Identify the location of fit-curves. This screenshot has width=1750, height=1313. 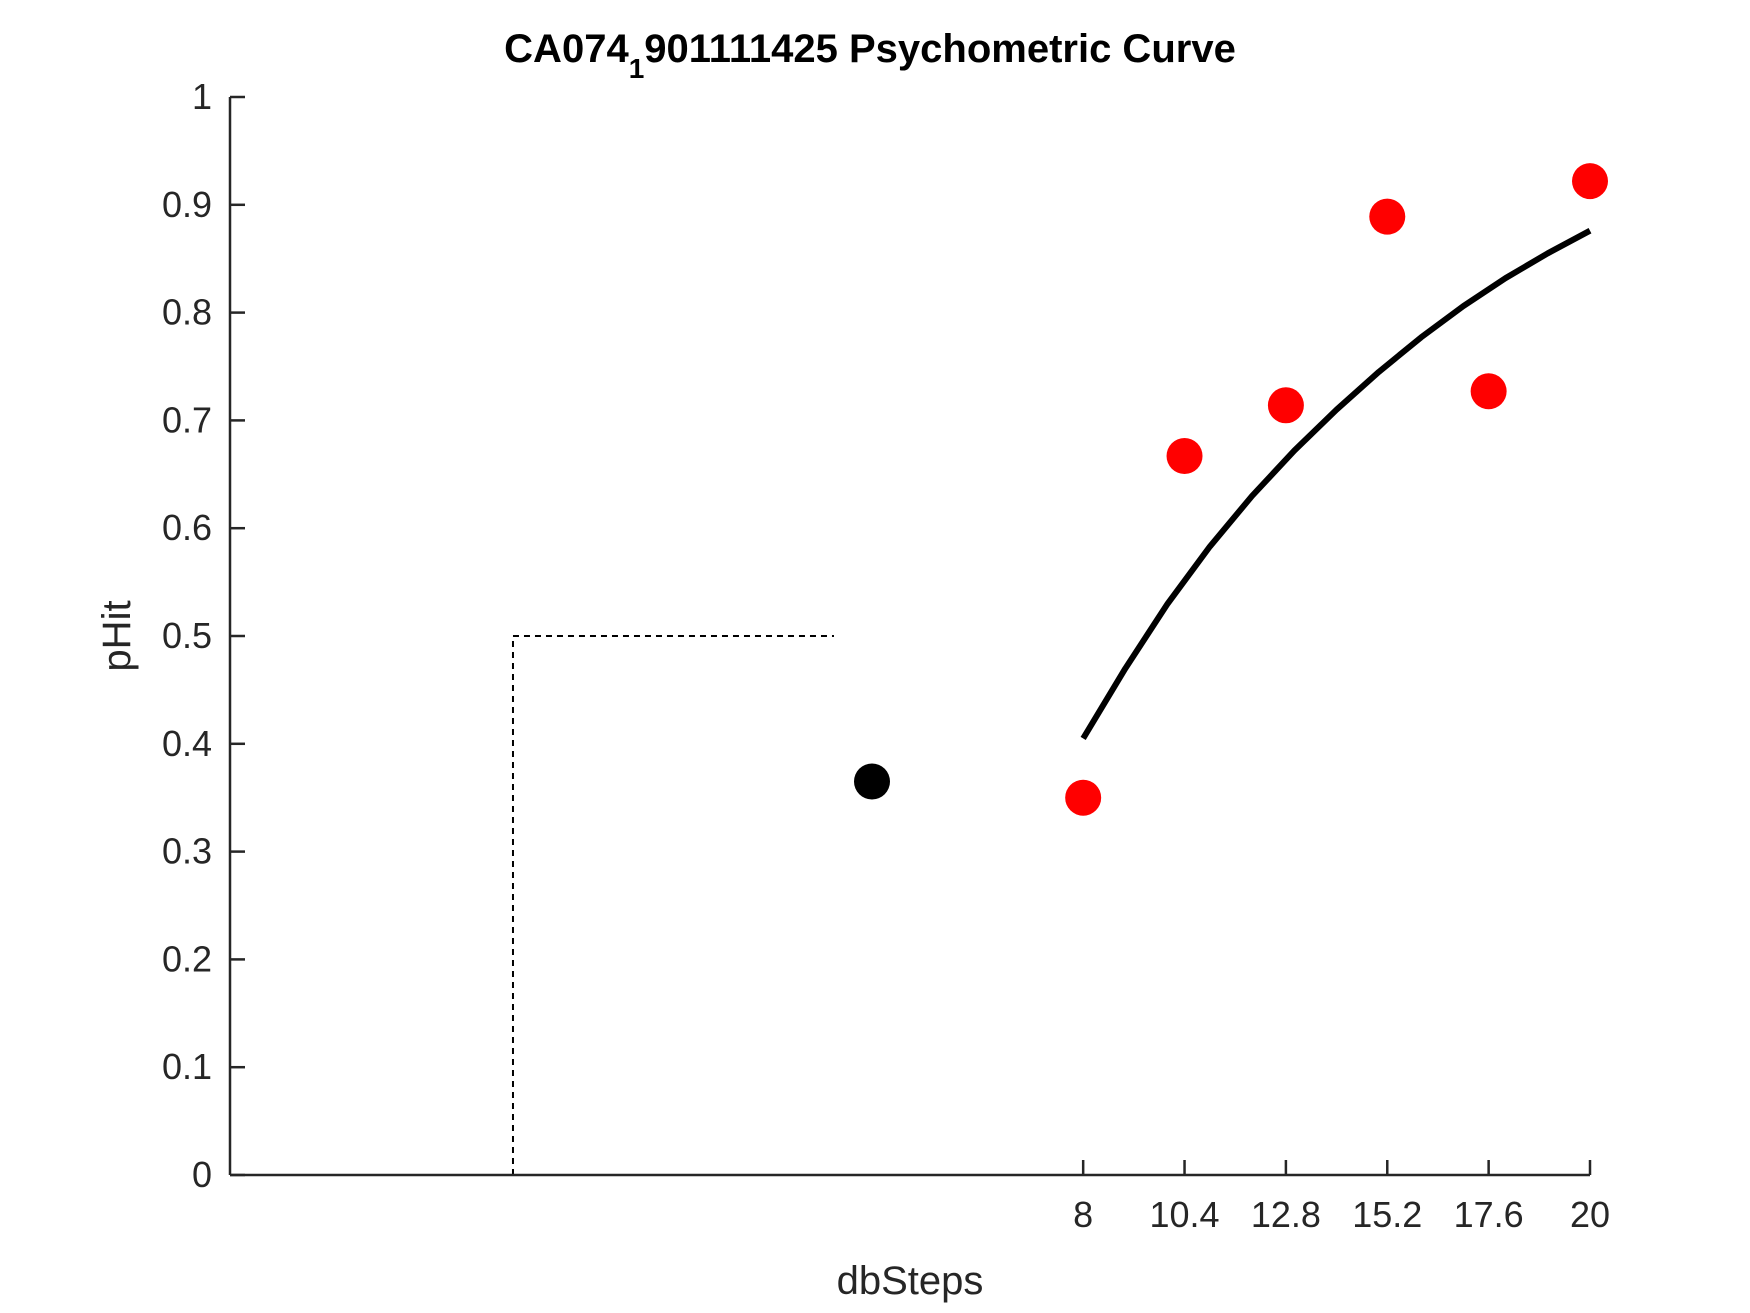
(1336, 484).